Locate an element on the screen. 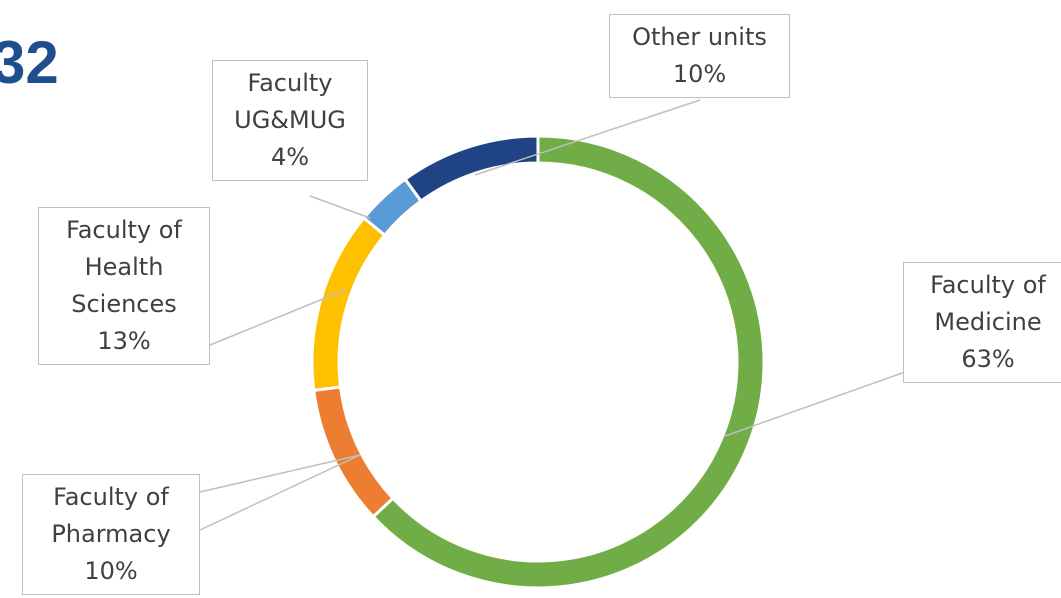 This screenshot has height=598, width=1061. label-category: Faculty of Medicine is located at coordinates (988, 303).